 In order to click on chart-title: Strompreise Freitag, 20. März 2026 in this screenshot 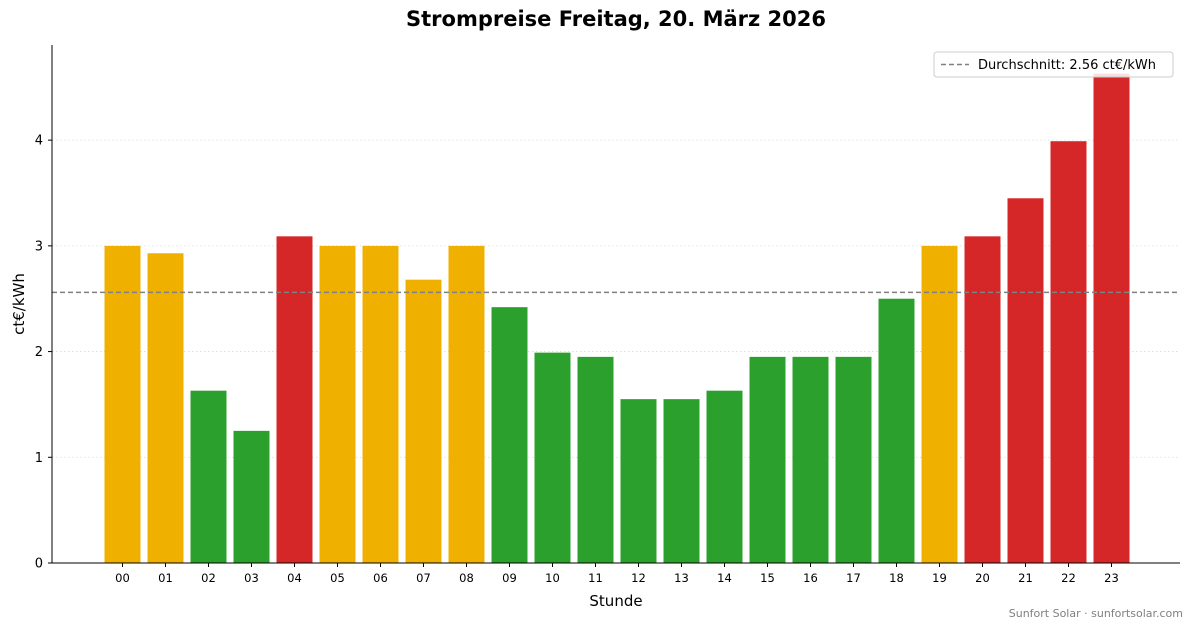, I will do `click(616, 19)`.